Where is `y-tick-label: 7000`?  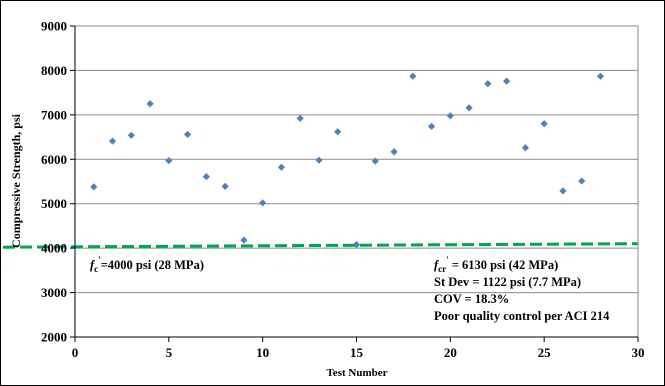
y-tick-label: 7000 is located at coordinates (54, 114).